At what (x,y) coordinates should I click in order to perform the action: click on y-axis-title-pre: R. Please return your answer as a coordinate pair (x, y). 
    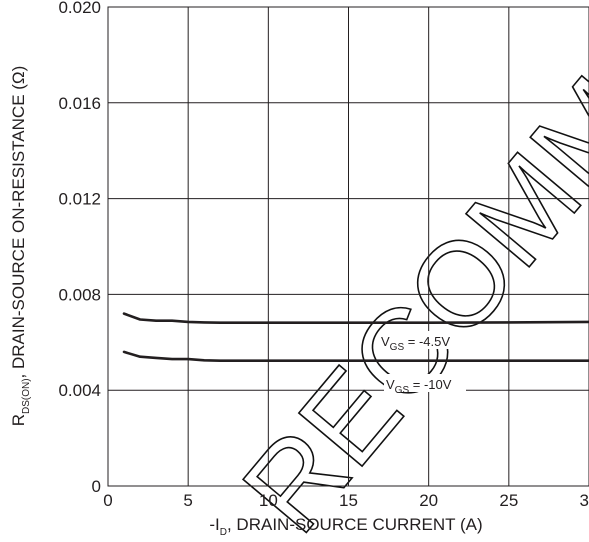
    Looking at the image, I should click on (18, 420).